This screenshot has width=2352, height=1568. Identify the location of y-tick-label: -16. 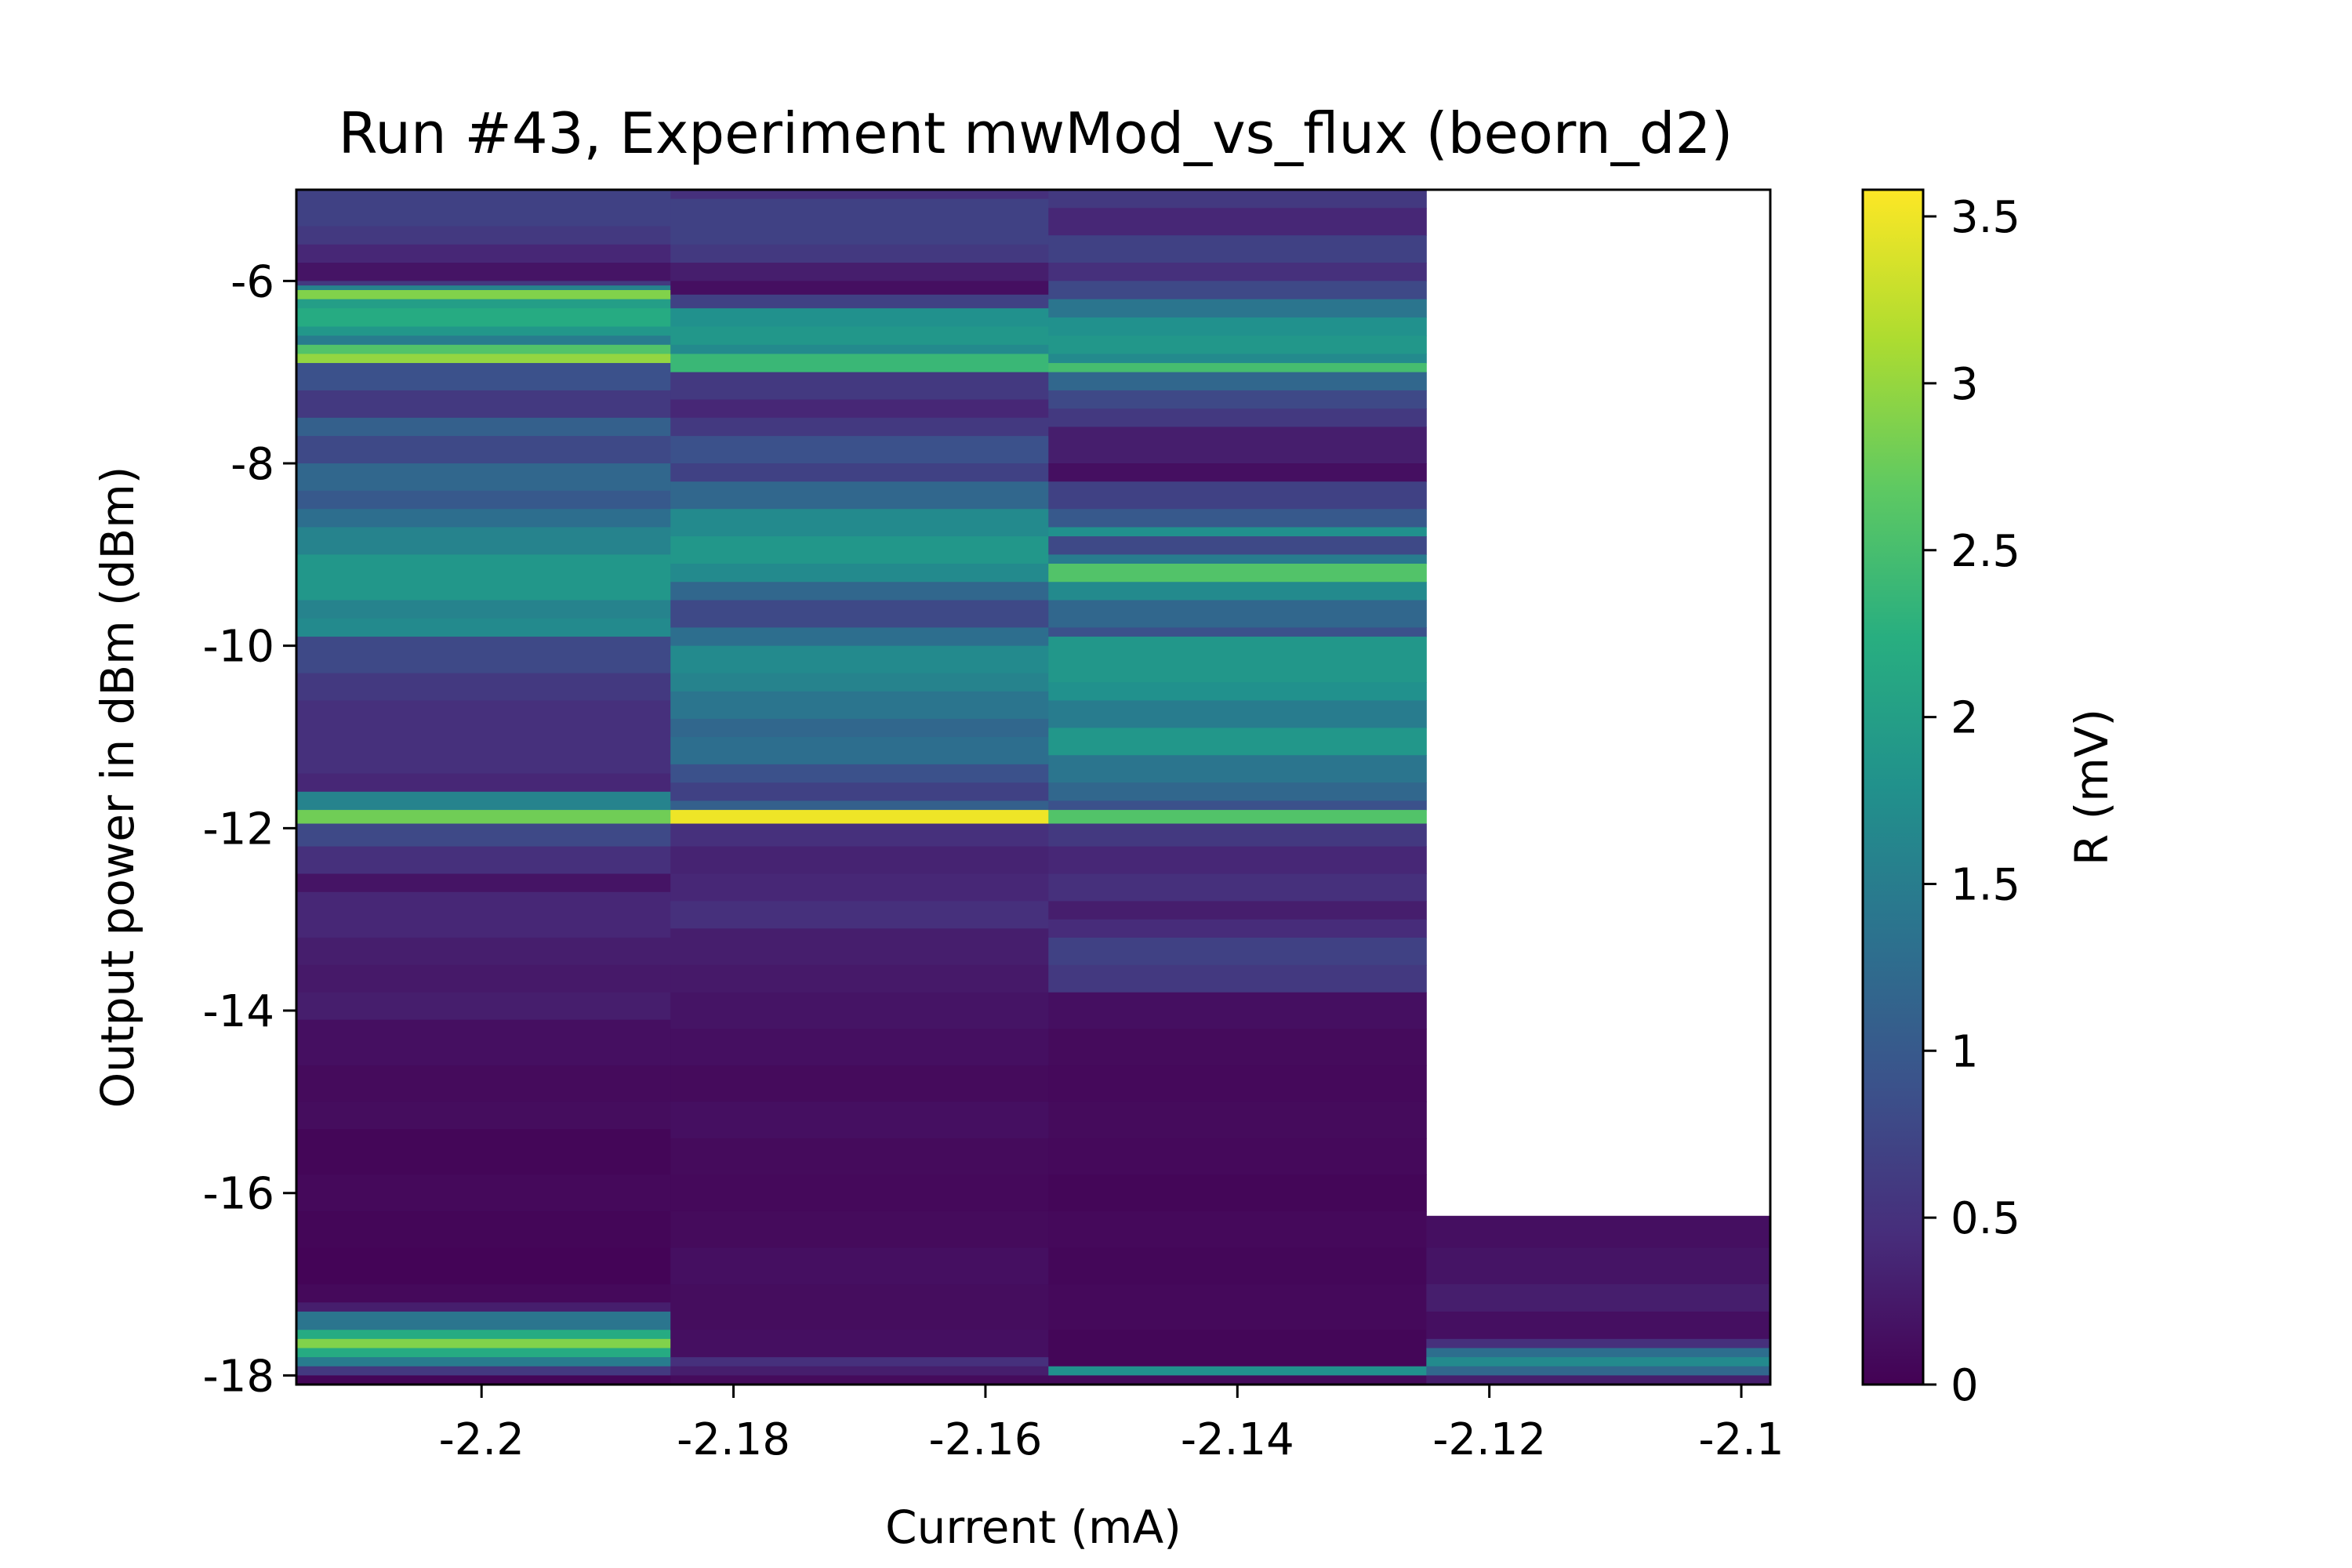
(239, 1194).